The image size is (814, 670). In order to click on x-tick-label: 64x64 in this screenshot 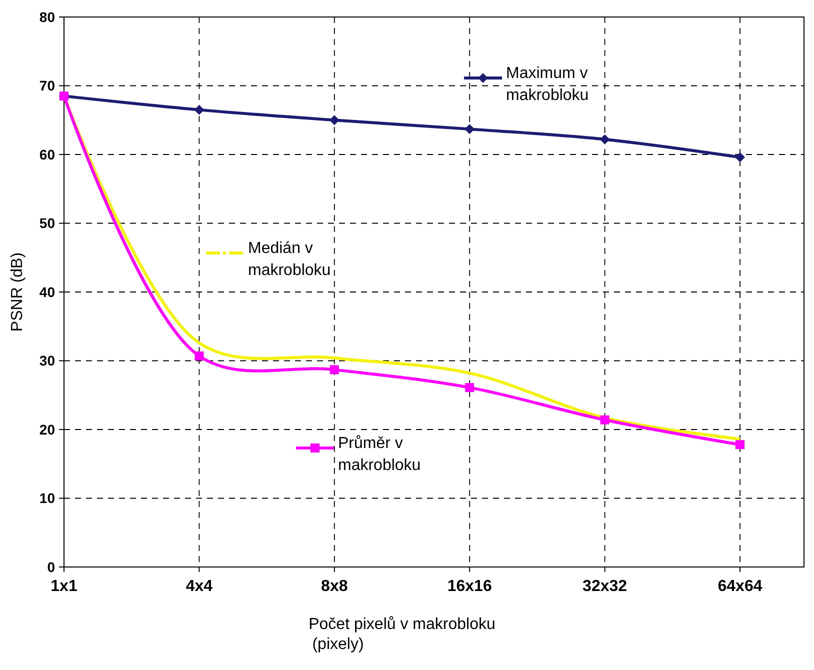, I will do `click(740, 586)`.